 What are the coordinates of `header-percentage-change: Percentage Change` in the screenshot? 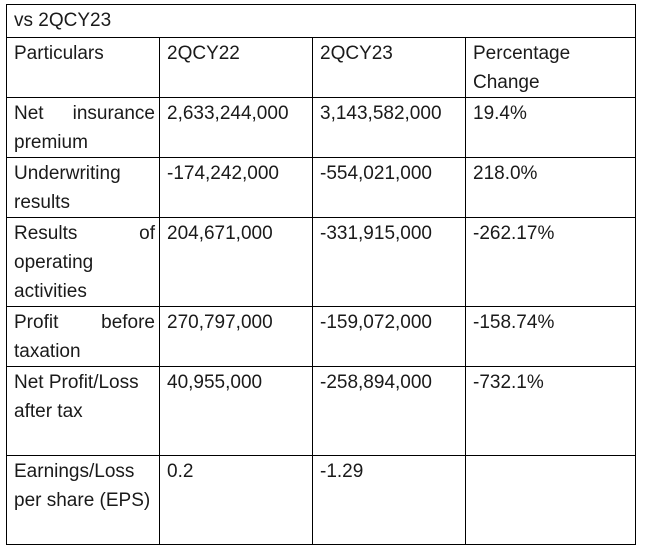 It's located at (550, 67).